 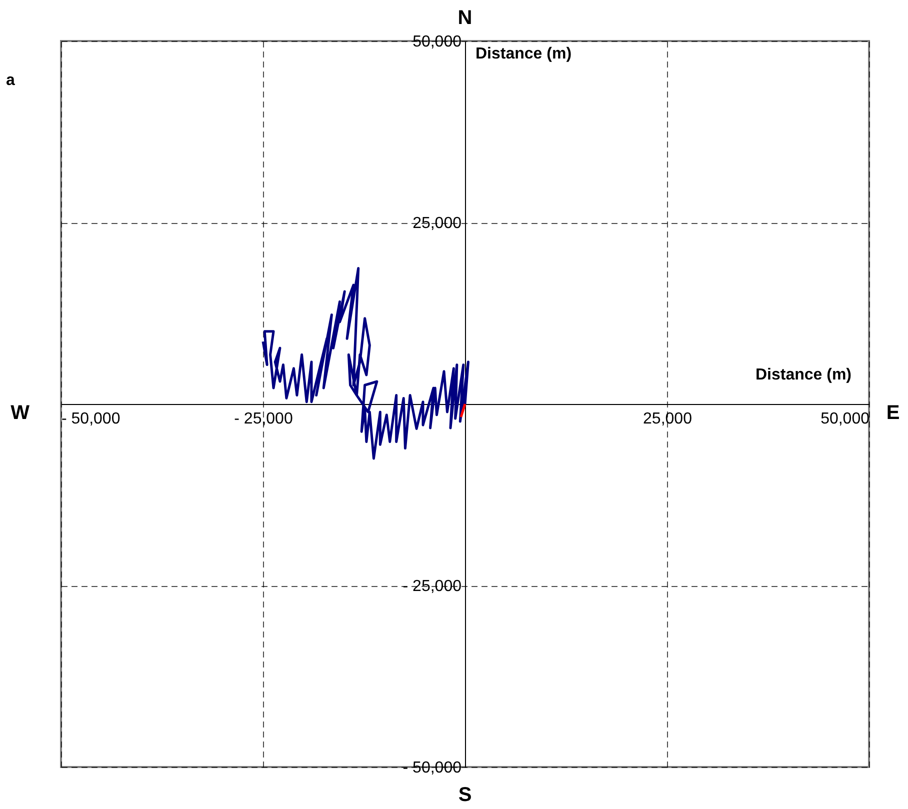 What do you see at coordinates (20, 413) in the screenshot?
I see `text: W` at bounding box center [20, 413].